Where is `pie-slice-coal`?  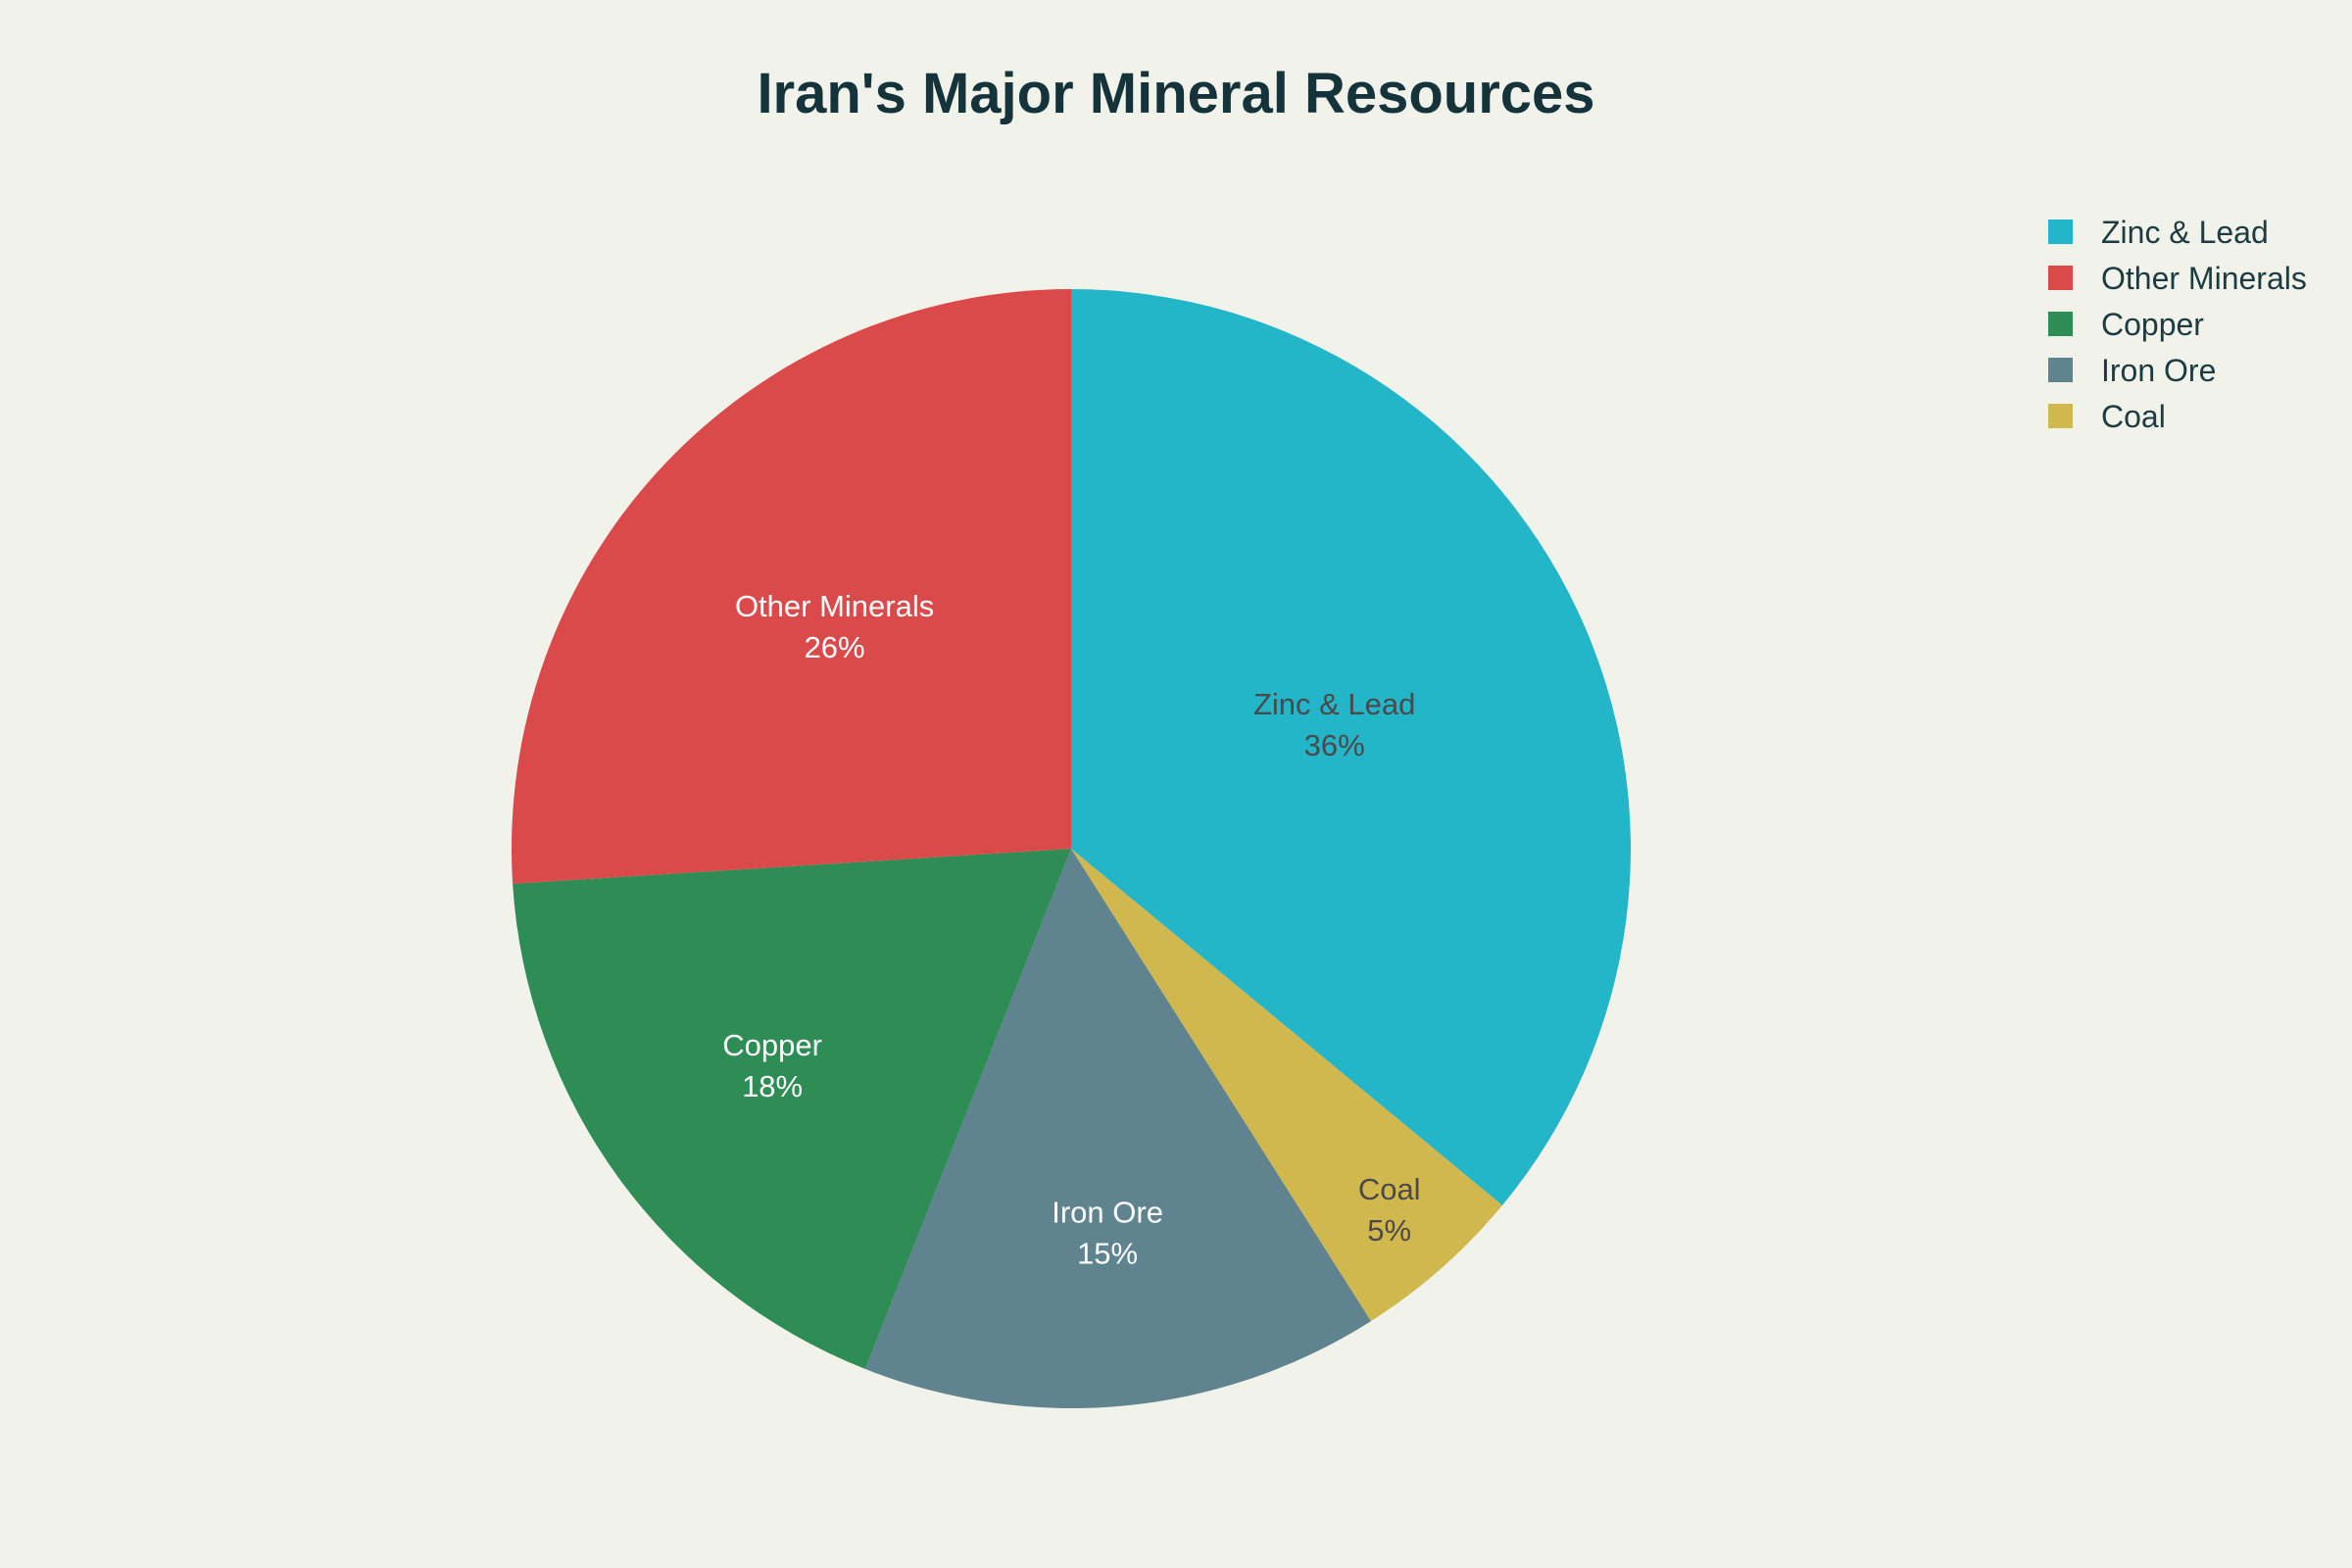 pie-slice-coal is located at coordinates (1286, 1085).